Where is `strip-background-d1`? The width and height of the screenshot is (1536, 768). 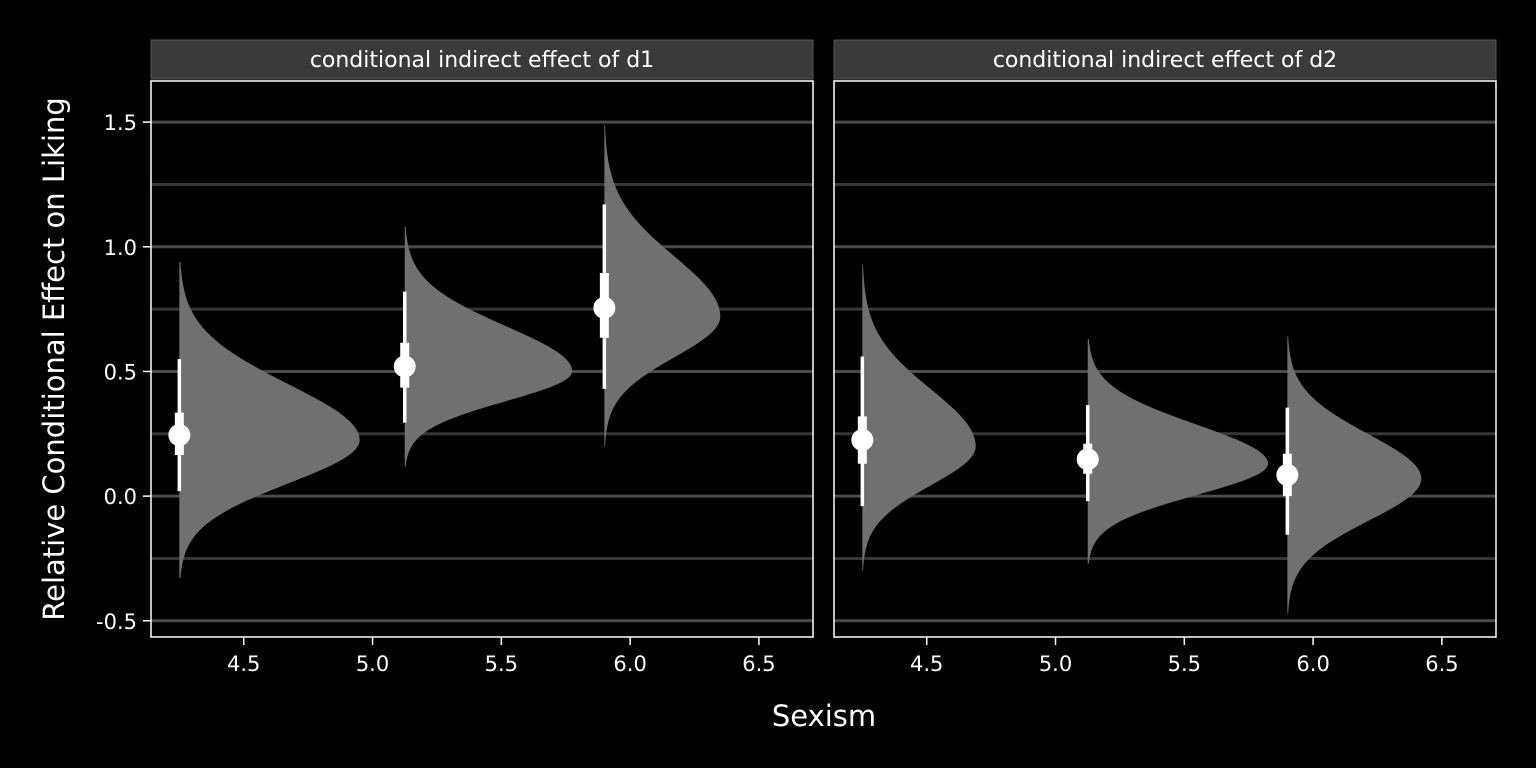 strip-background-d1 is located at coordinates (482, 59).